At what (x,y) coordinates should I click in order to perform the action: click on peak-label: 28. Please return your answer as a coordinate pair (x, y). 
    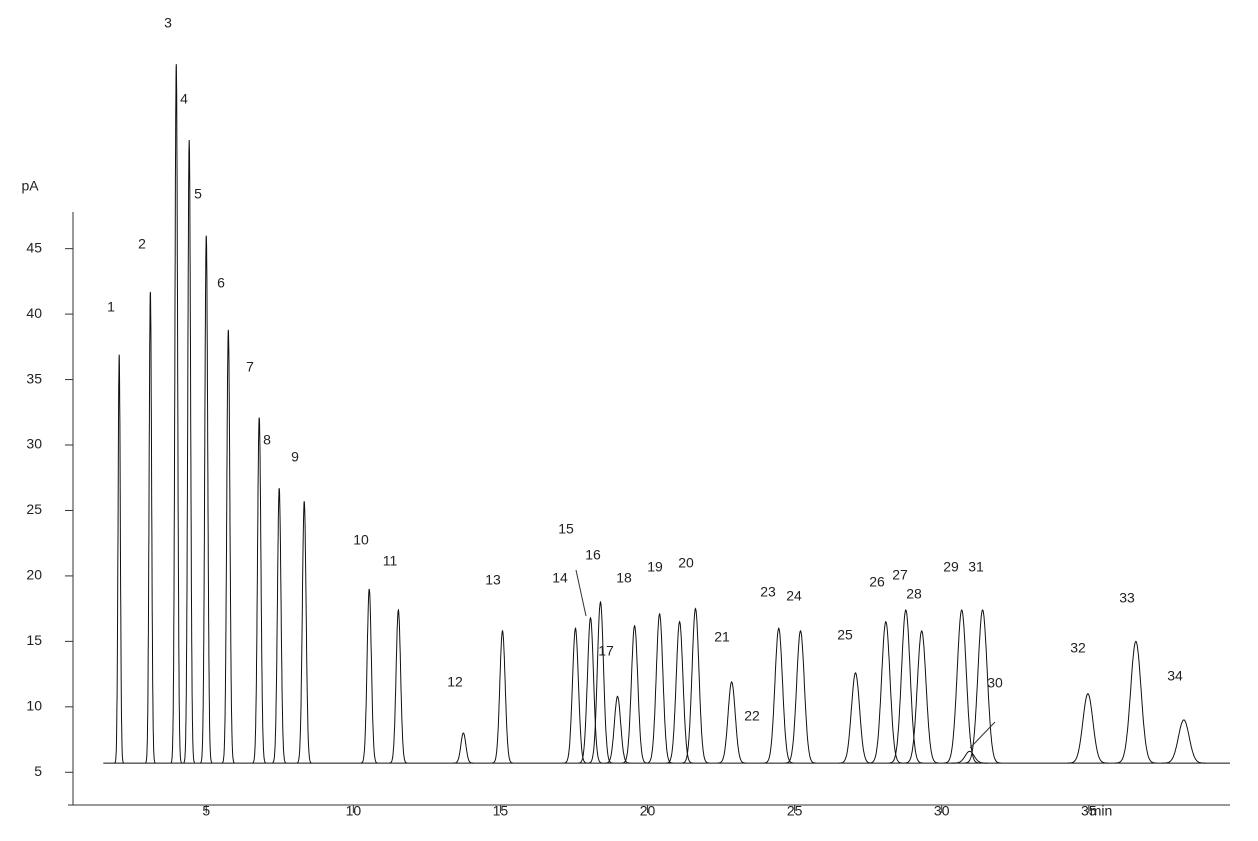
    Looking at the image, I should click on (914, 594).